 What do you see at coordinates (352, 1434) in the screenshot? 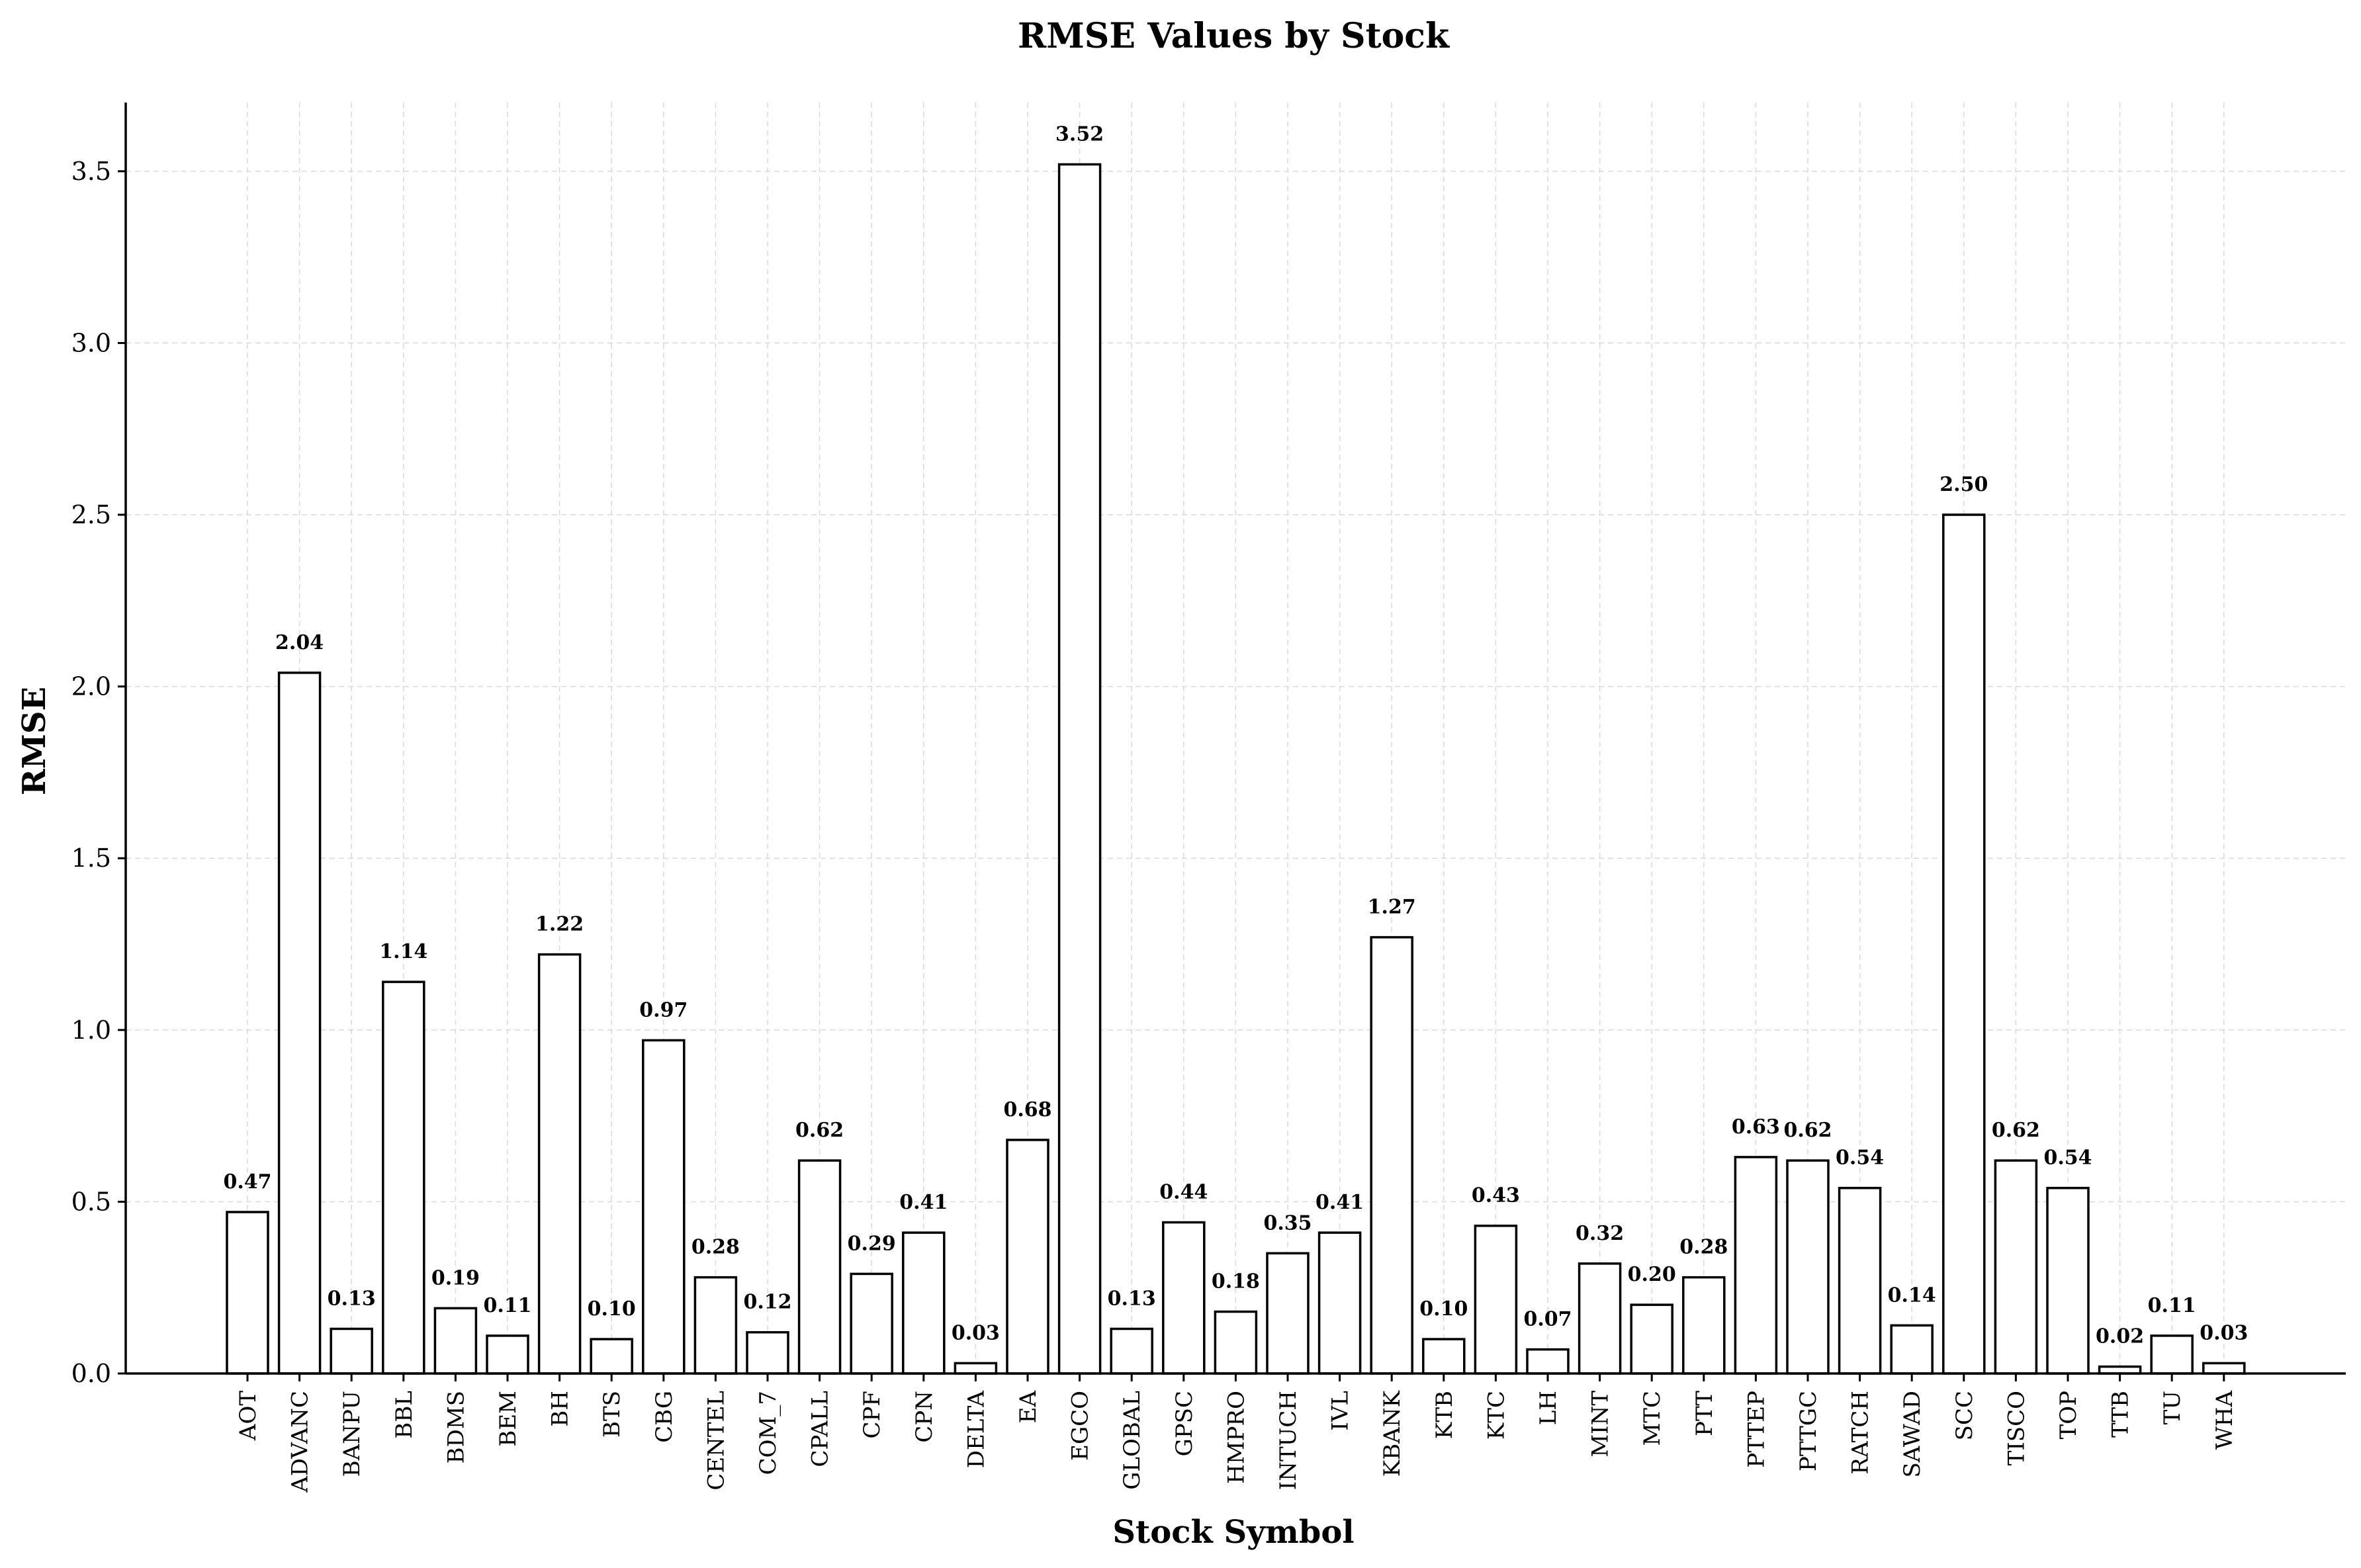
I see `x-tick-label: BANPU` at bounding box center [352, 1434].